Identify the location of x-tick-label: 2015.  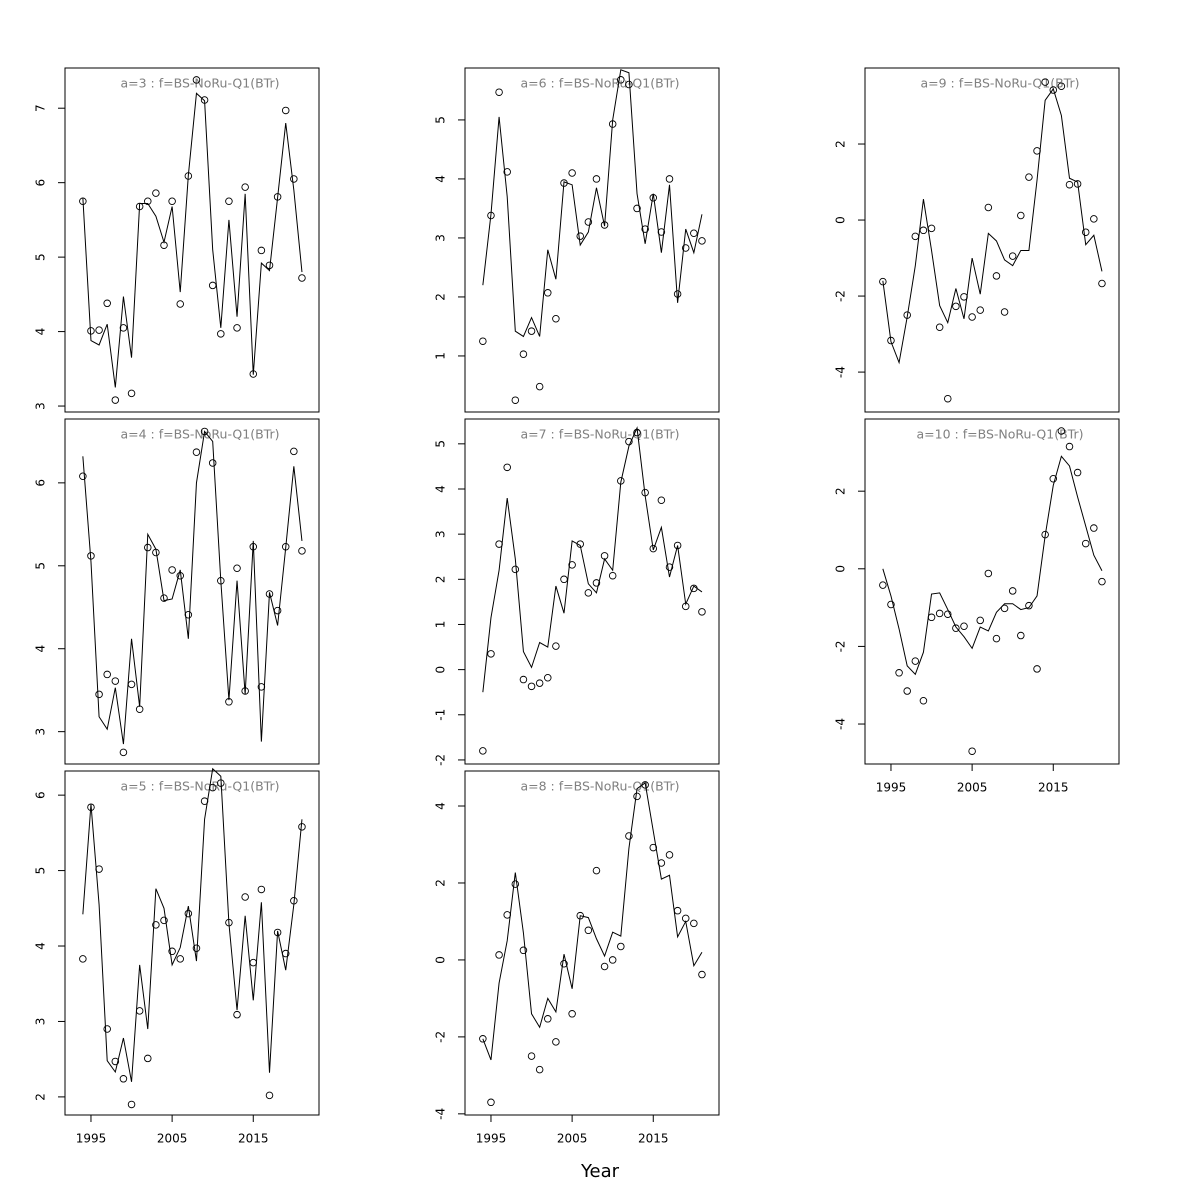
(1053, 788).